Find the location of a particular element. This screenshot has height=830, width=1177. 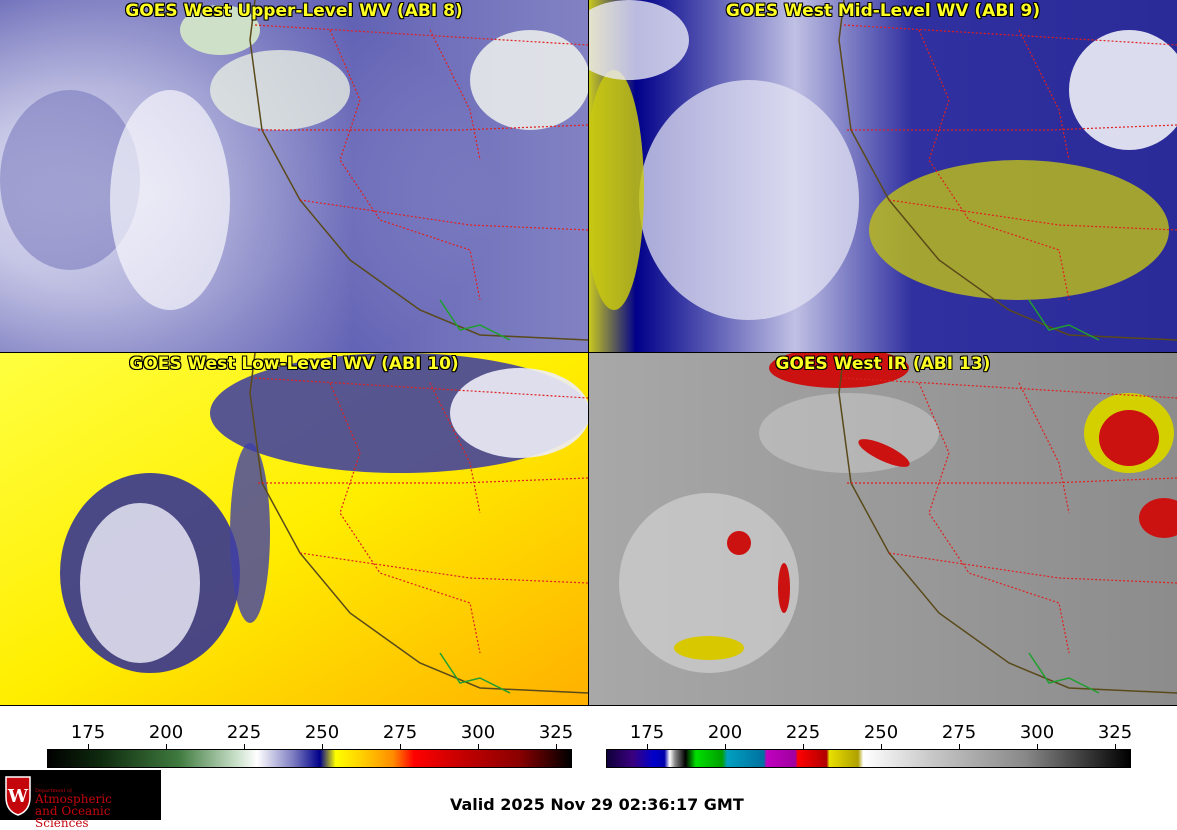

valid-time: Valid 2025 Nov 29 02:36:17 GMT is located at coordinates (597, 804).